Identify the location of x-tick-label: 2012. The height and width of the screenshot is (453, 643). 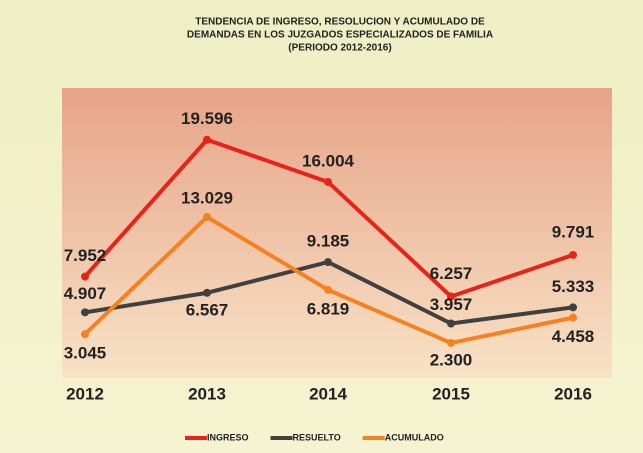
(85, 393).